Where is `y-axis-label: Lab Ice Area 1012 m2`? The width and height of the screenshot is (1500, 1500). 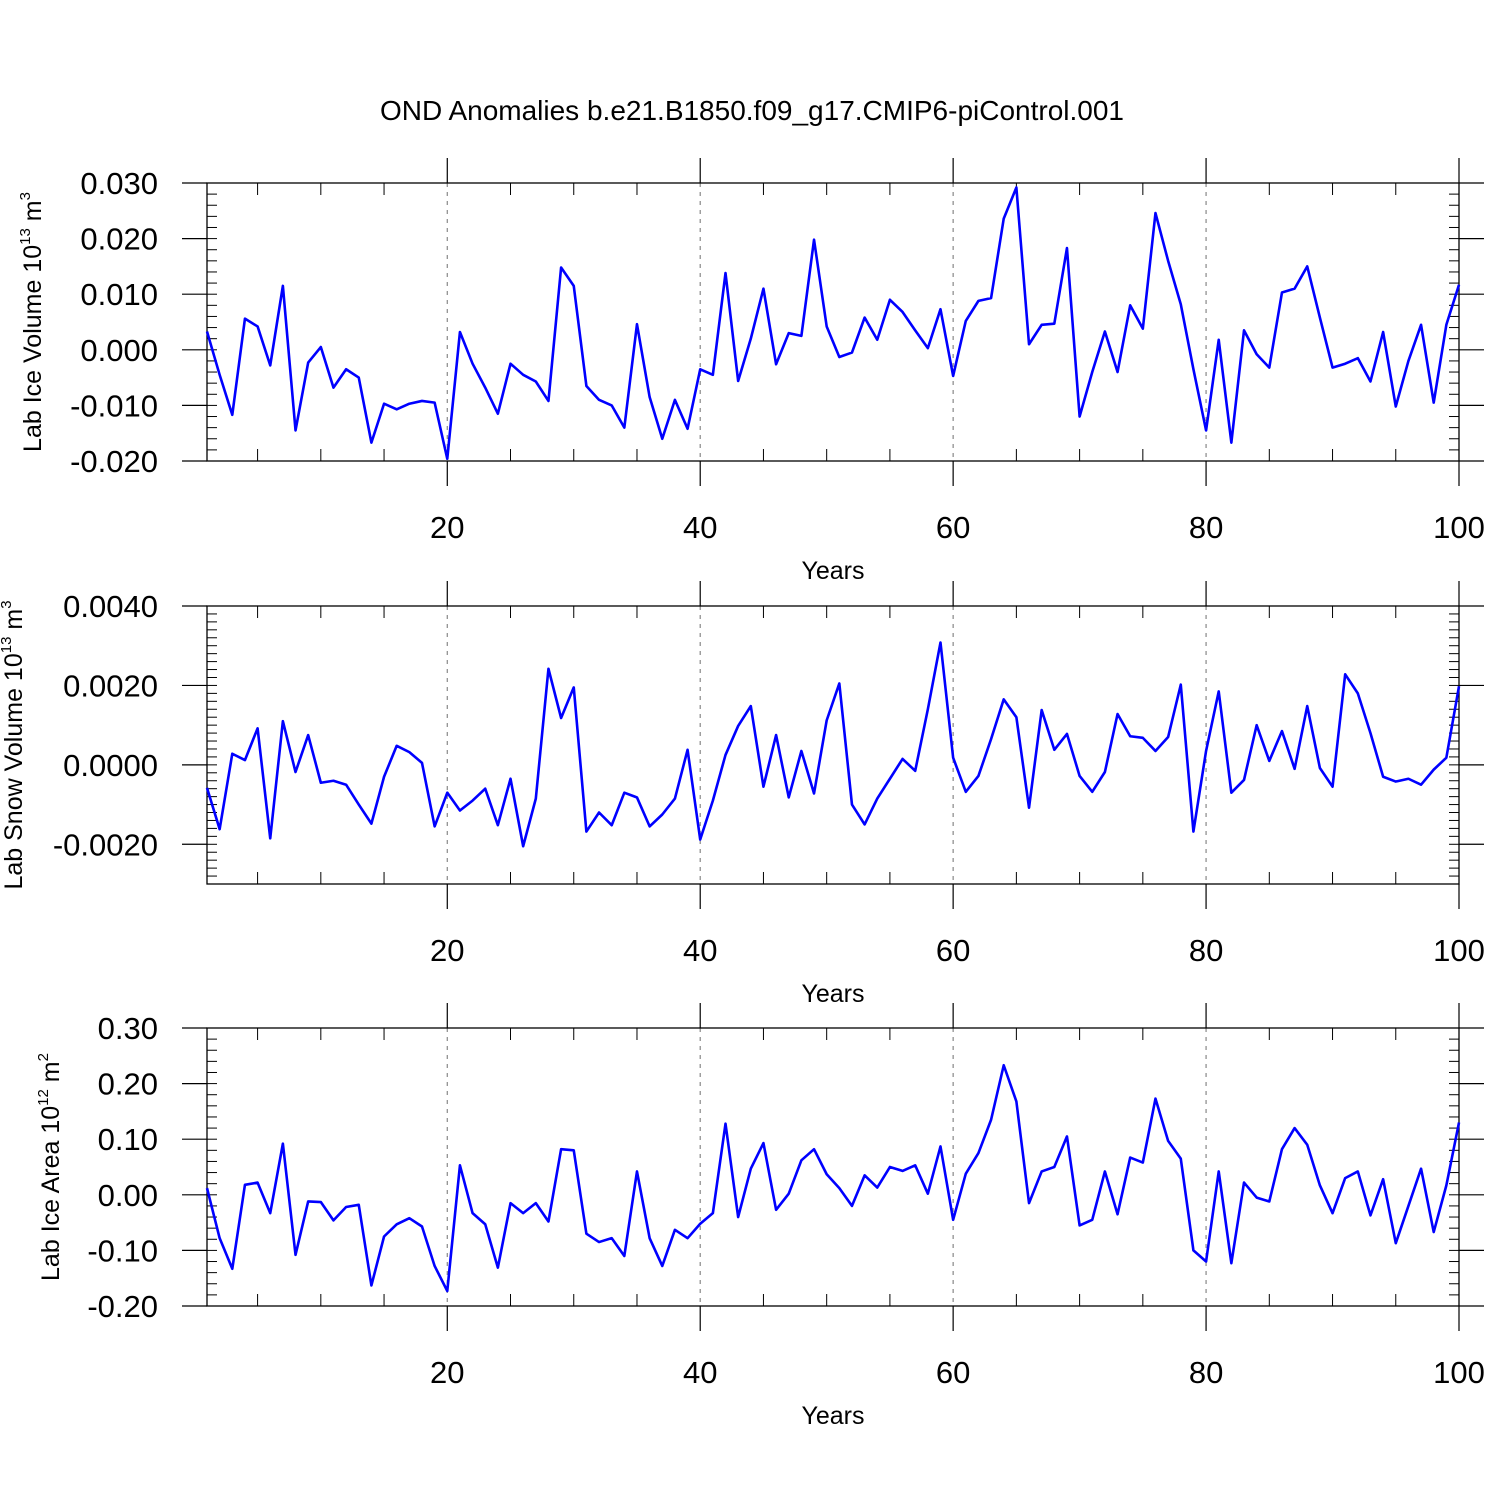 y-axis-label: Lab Ice Area 1012 m2 is located at coordinates (50, 1167).